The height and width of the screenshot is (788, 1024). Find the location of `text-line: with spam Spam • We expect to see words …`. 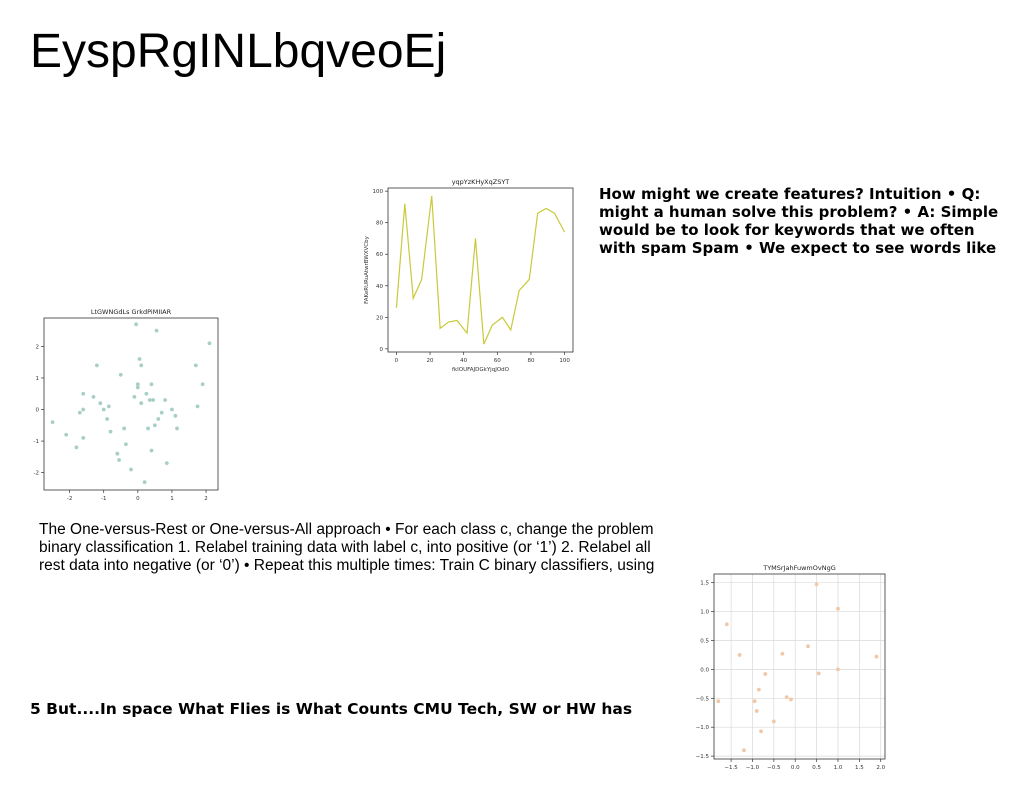

text-line: with spam Spam • We expect to see words … is located at coordinates (798, 248).